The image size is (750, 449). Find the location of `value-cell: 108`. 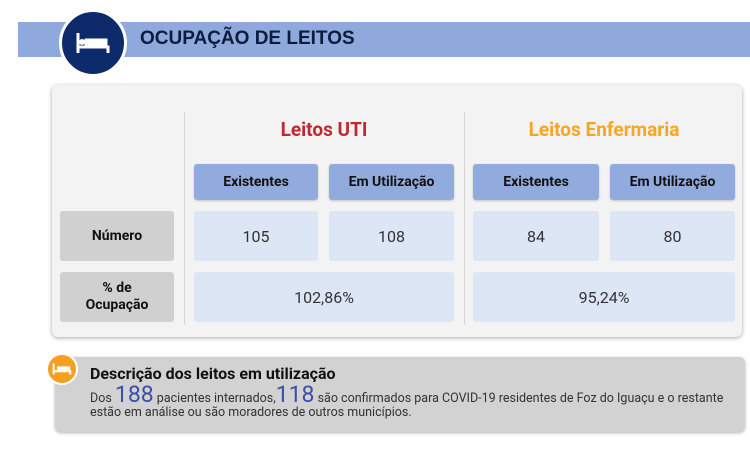

value-cell: 108 is located at coordinates (391, 236).